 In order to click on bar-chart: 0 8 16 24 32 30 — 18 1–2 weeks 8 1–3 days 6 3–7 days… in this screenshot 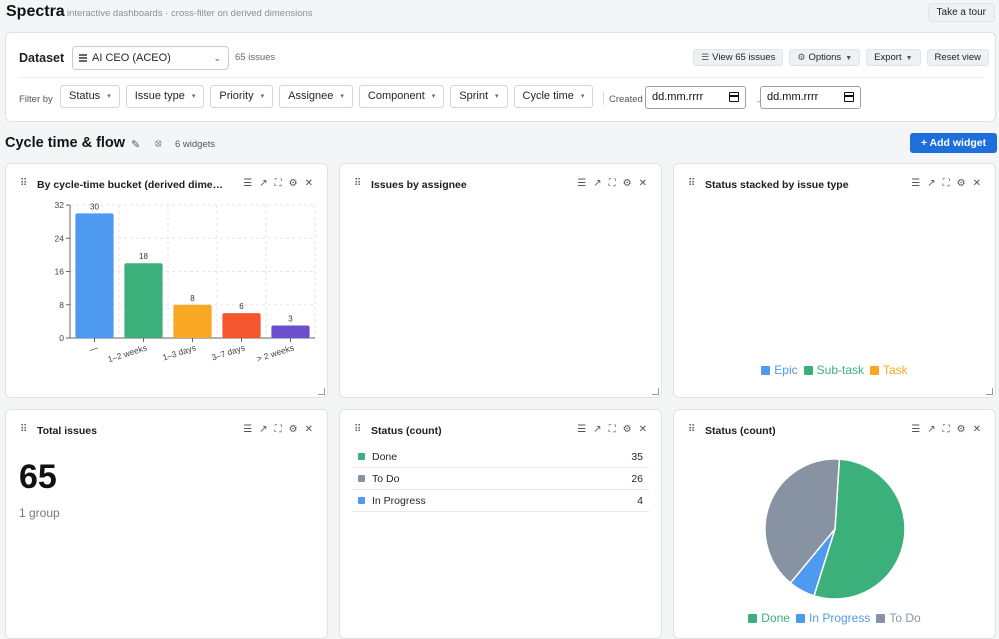, I will do `click(185, 282)`.